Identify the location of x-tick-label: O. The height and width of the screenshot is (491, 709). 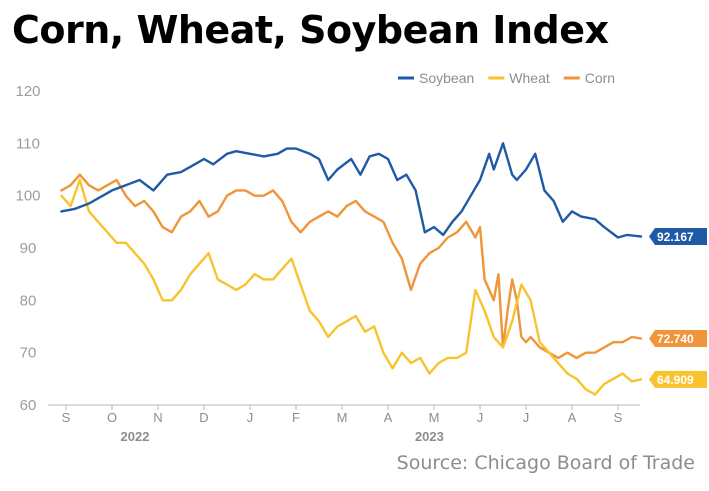
(112, 417).